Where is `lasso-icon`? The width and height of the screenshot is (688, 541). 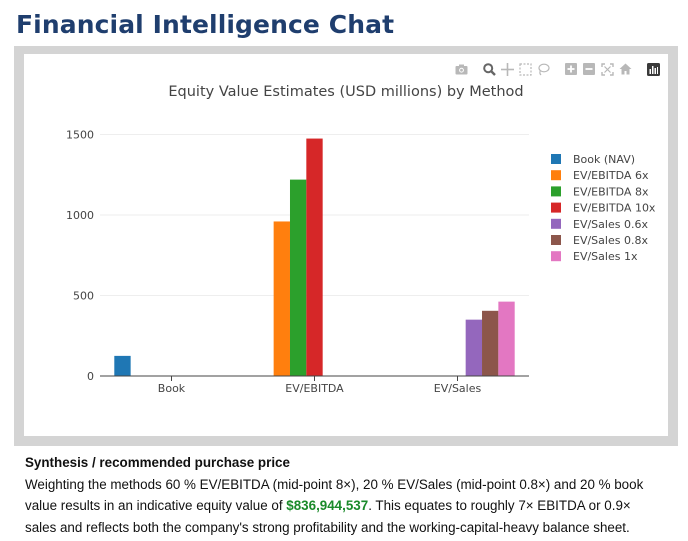 lasso-icon is located at coordinates (543, 69).